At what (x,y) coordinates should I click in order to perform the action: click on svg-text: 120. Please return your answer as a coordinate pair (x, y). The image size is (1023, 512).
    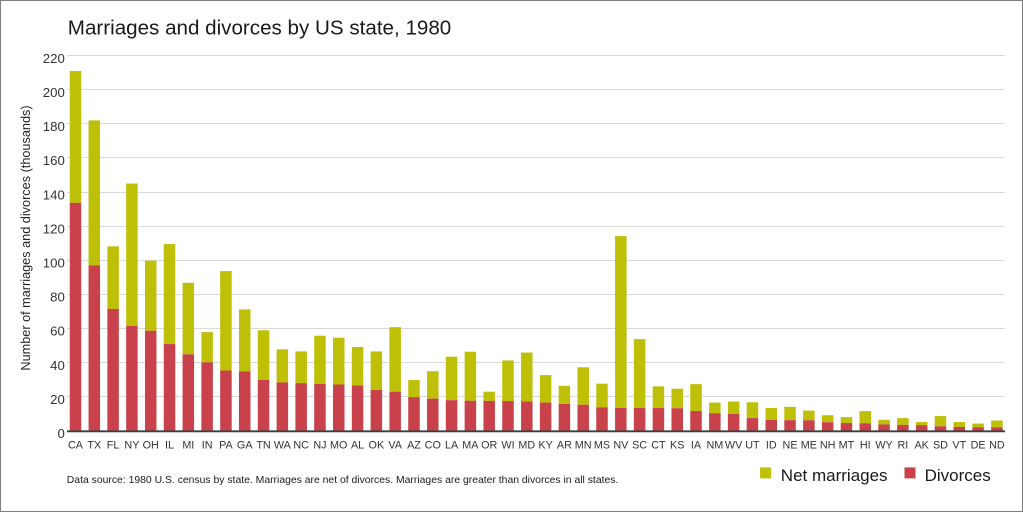
    Looking at the image, I should click on (54, 228).